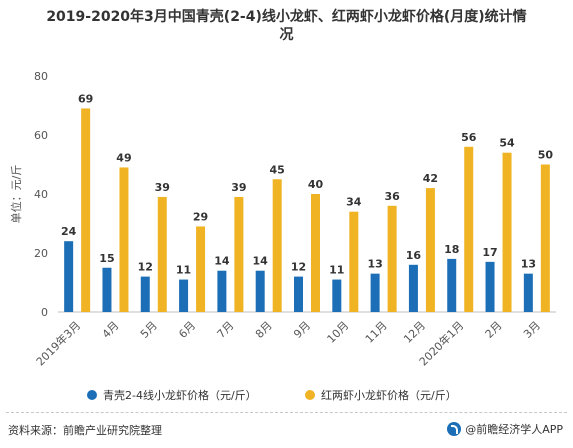 Image resolution: width=573 pixels, height=448 pixels. Describe the element at coordinates (414, 332) in the screenshot. I see `x-tick-label: 12月` at that location.